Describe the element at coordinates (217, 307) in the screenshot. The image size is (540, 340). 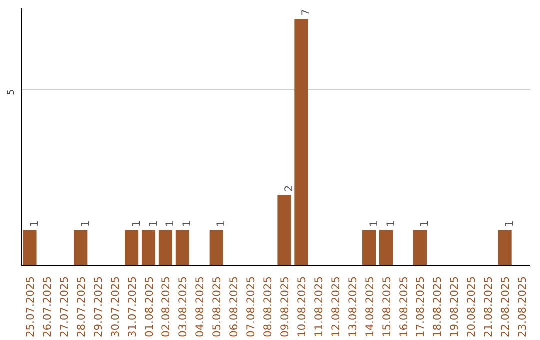
I see `x-tick-label: 05.08.2025` at that location.